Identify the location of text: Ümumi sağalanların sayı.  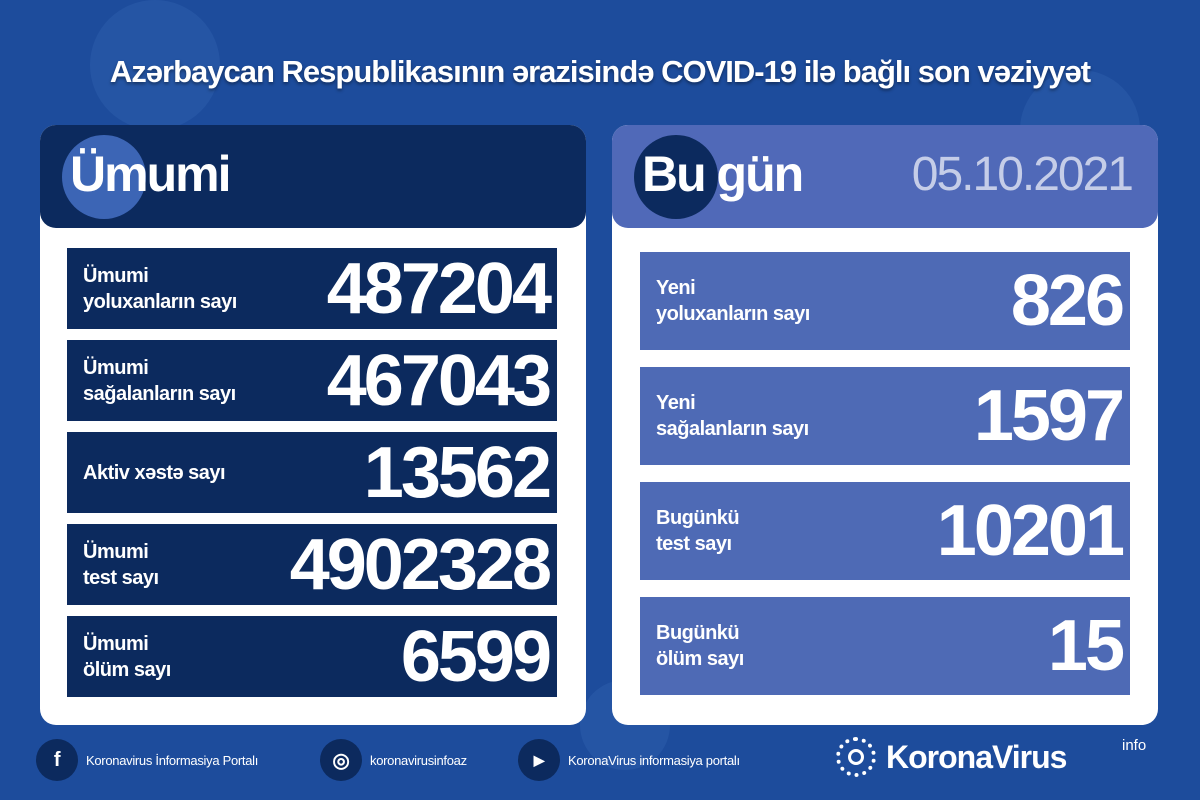
(159, 381).